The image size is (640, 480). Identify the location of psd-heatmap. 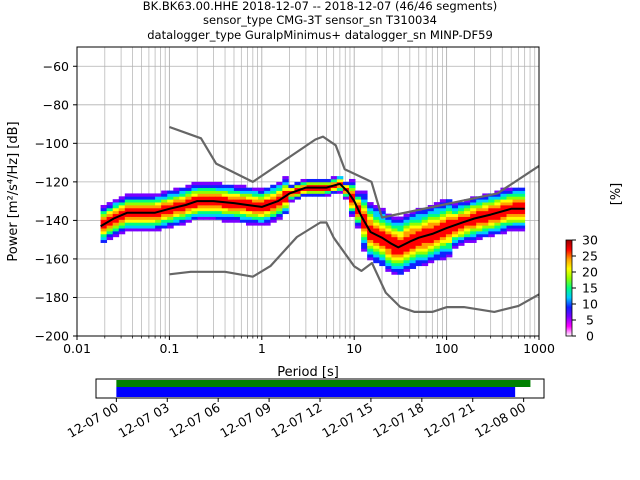
(313, 225).